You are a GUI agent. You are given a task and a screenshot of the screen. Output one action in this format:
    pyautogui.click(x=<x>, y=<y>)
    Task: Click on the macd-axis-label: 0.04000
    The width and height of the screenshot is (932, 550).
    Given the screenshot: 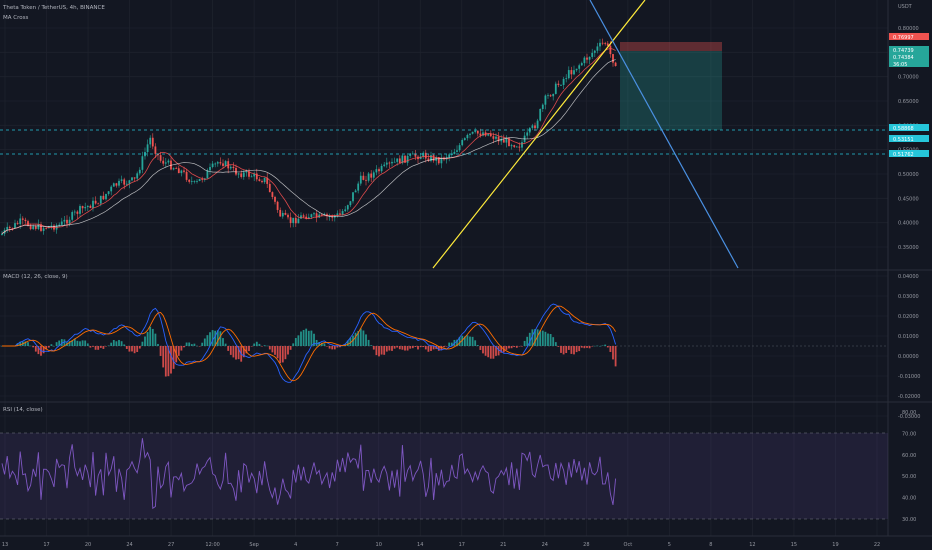 What is the action you would take?
    pyautogui.click(x=908, y=277)
    